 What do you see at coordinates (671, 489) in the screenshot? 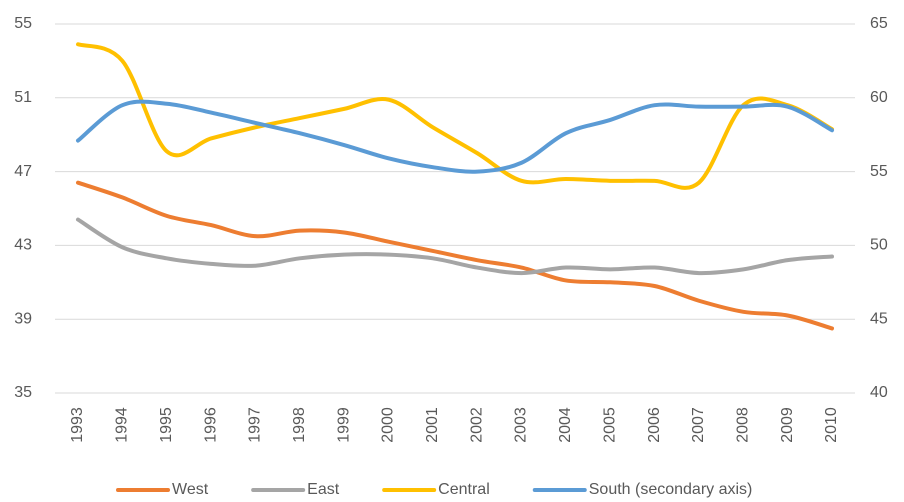
I see `legend-label: South (secondary axis)` at bounding box center [671, 489].